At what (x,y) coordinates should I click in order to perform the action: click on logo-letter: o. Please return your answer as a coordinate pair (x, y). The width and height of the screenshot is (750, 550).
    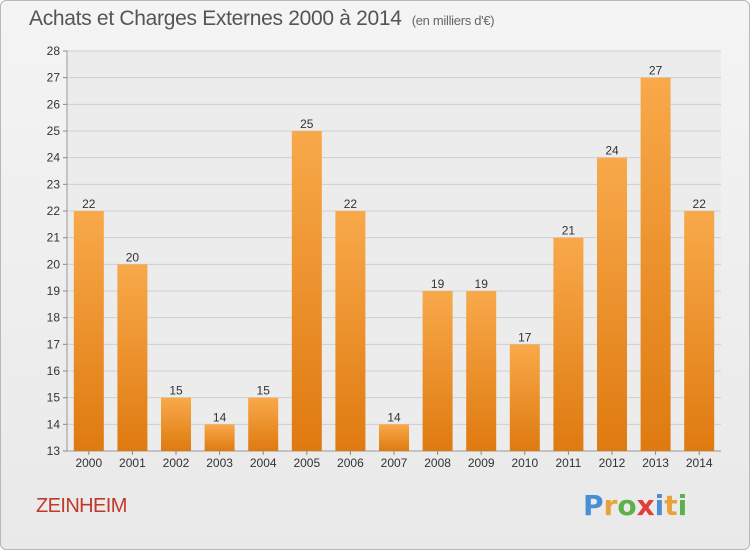
    Looking at the image, I should click on (627, 505).